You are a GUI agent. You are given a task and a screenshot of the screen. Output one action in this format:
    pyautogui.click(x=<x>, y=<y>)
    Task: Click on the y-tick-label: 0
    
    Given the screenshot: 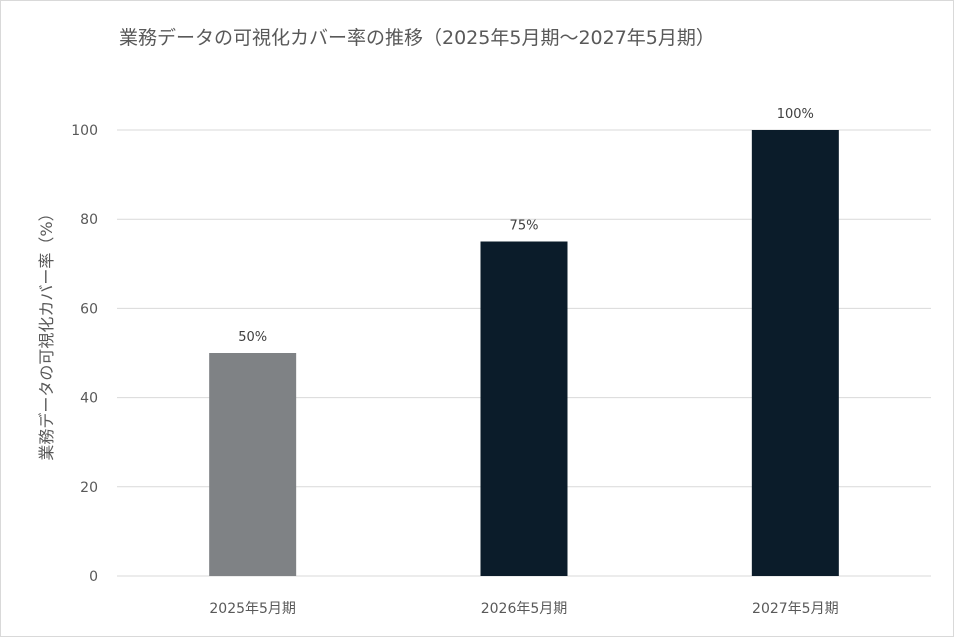 What is the action you would take?
    pyautogui.click(x=93, y=577)
    